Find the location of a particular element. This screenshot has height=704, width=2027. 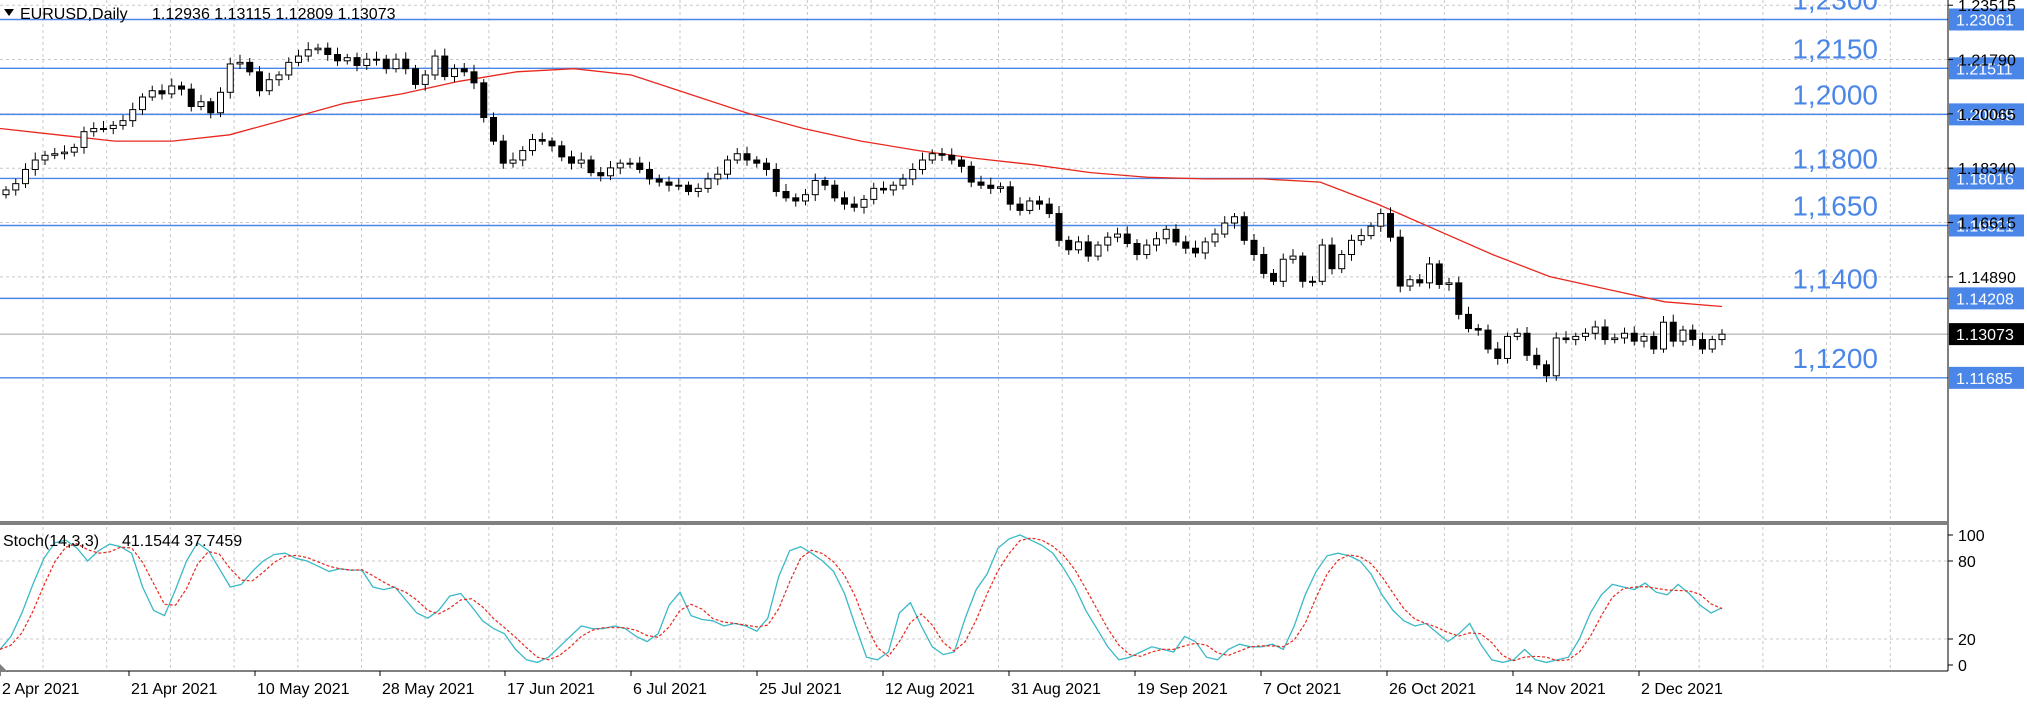

price-tick-label: 1.14890 is located at coordinates (1987, 278).